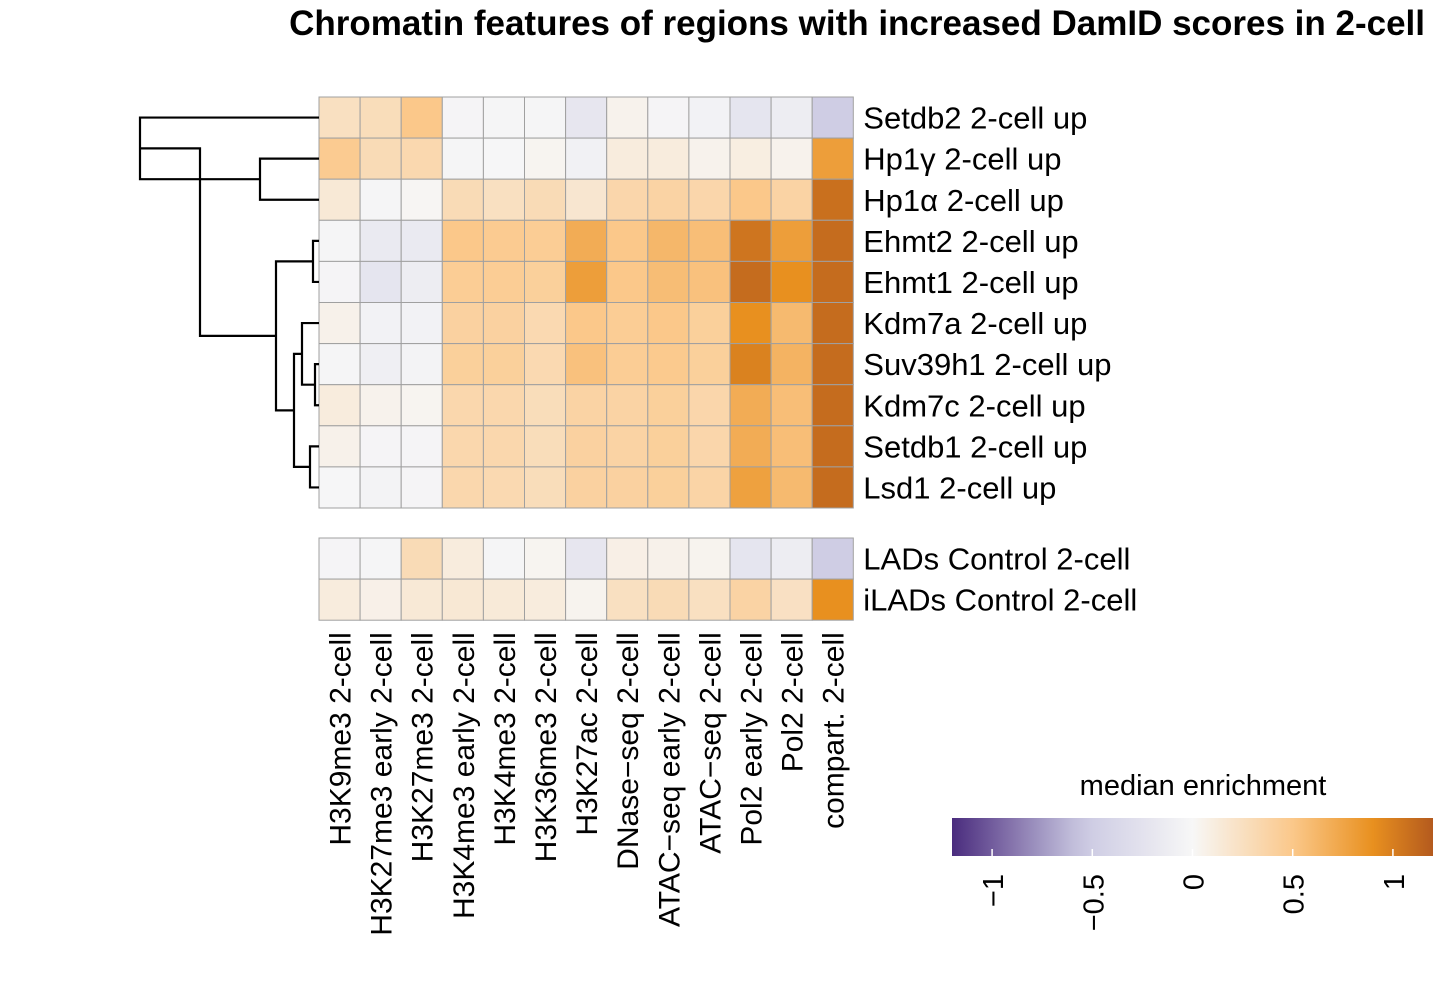 The height and width of the screenshot is (993, 1433). I want to click on column-label: compart. 2-cell, so click(834, 730).